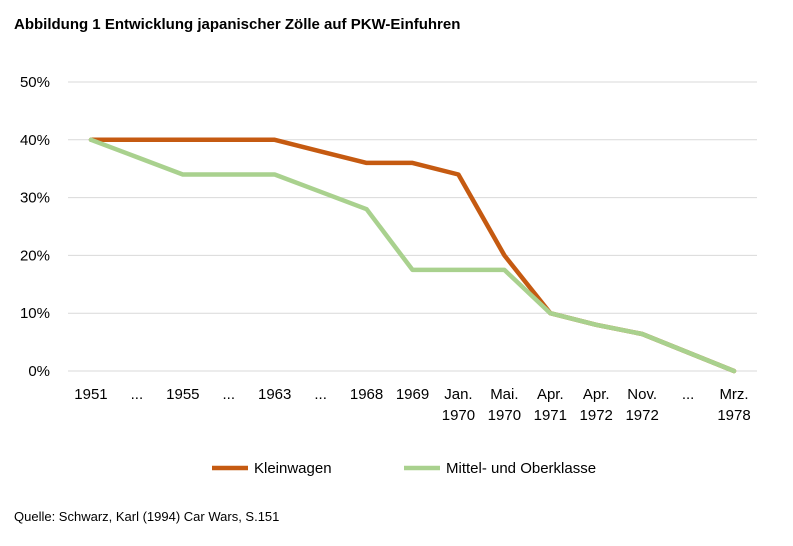 Image resolution: width=793 pixels, height=546 pixels. Describe the element at coordinates (733, 405) in the screenshot. I see `x-tick-label: Mrz. 1978` at that location.